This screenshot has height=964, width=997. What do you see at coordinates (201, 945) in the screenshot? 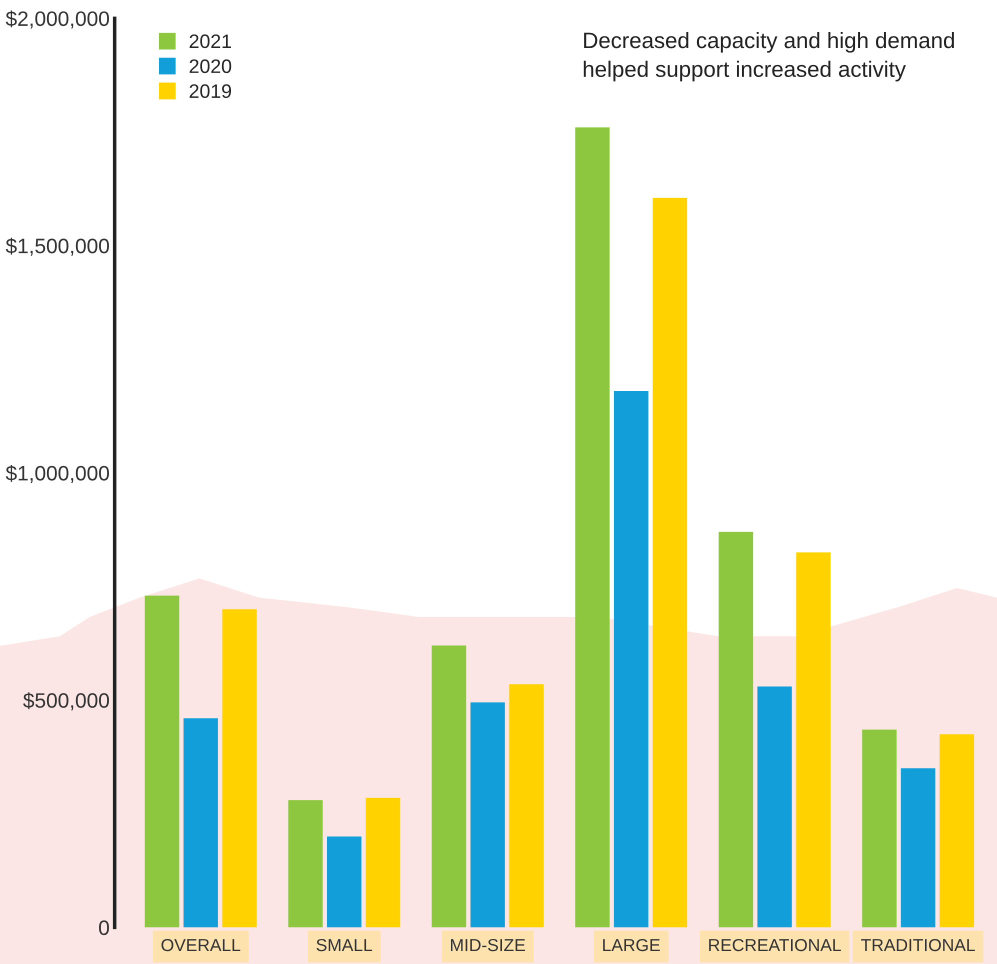
I see `x-tick-label: OVERALL` at bounding box center [201, 945].